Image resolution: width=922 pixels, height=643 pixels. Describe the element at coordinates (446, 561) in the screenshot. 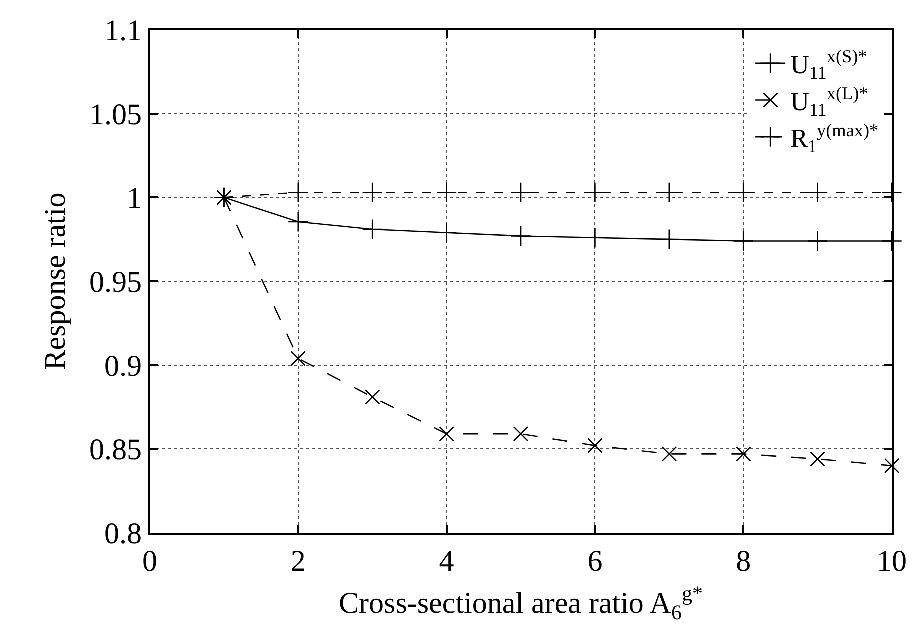

I see `x-tick-label: 4` at that location.